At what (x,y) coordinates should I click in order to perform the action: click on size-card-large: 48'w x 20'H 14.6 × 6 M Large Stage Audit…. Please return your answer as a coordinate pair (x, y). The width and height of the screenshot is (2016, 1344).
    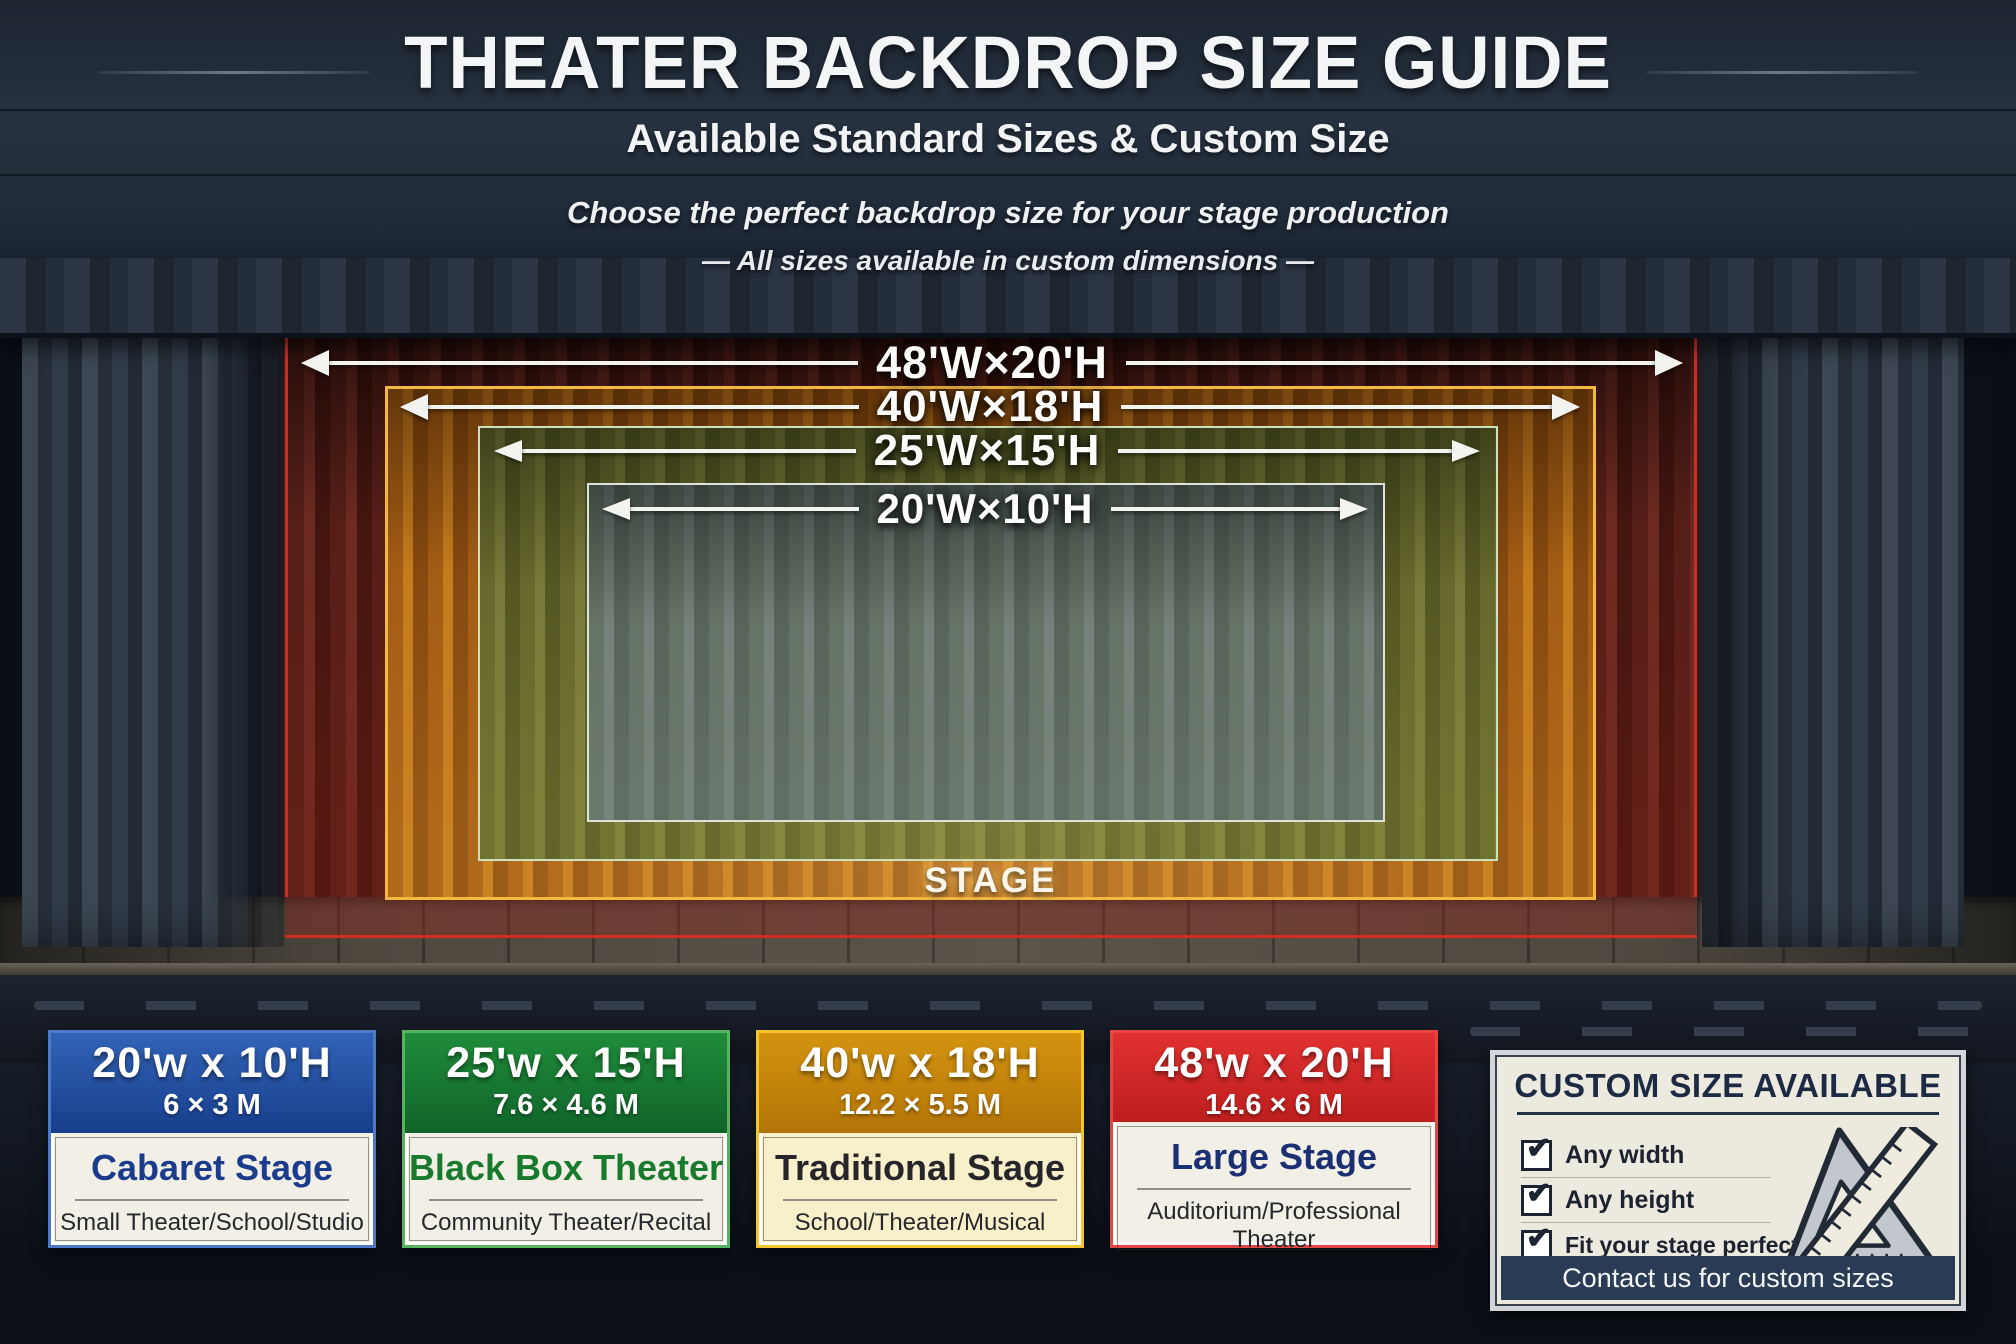
    Looking at the image, I should click on (1274, 1141).